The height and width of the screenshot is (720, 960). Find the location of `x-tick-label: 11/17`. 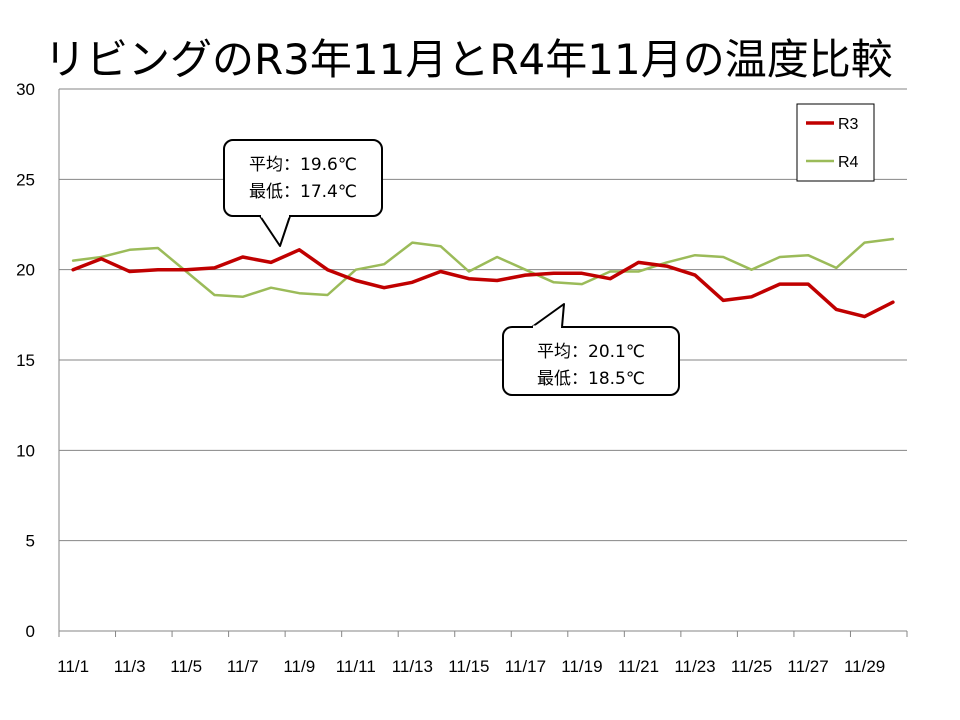

x-tick-label: 11/17 is located at coordinates (525, 666).